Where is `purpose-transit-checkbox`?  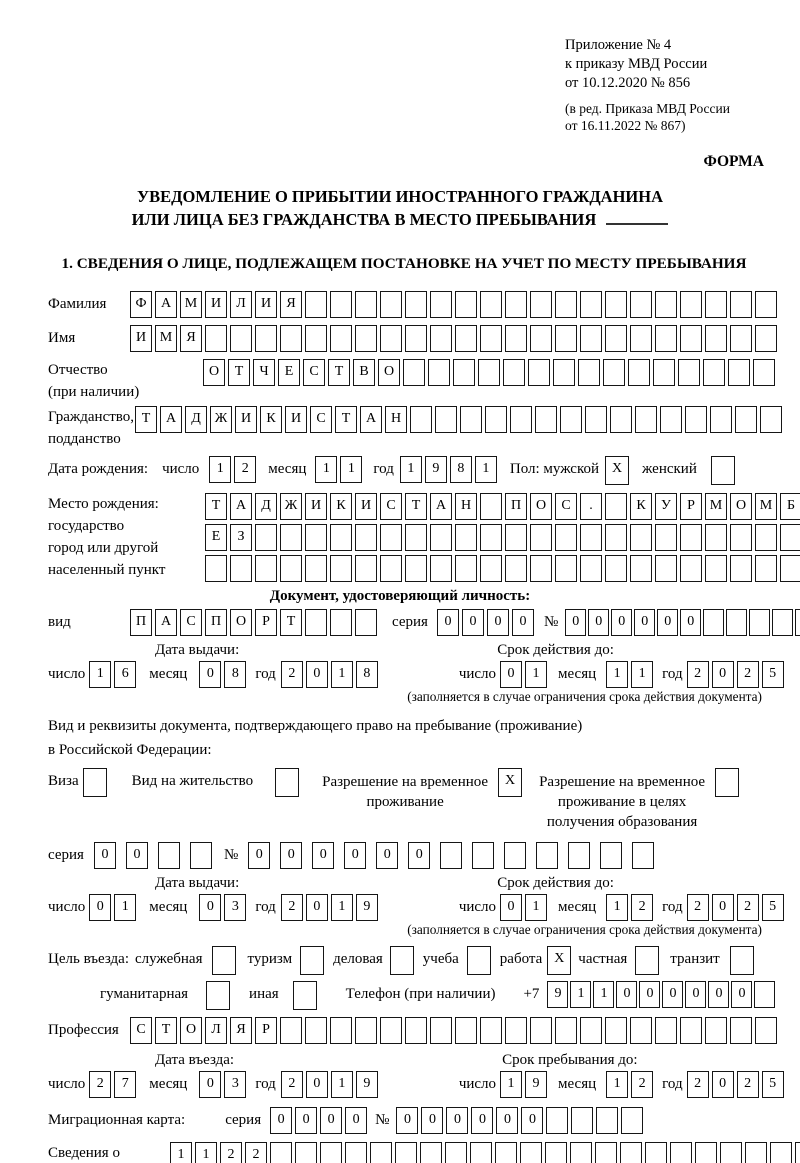
purpose-transit-checkbox is located at coordinates (743, 960).